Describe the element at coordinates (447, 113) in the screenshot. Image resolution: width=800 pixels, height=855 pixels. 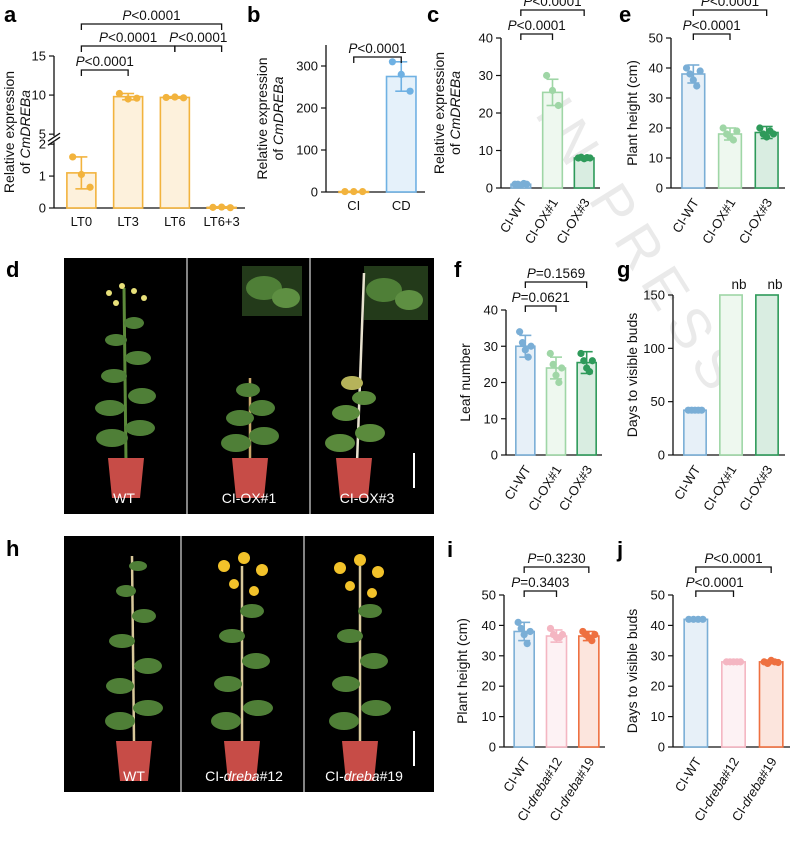
I see `y-axis-label: Relative expressionof CmDREBa` at that location.